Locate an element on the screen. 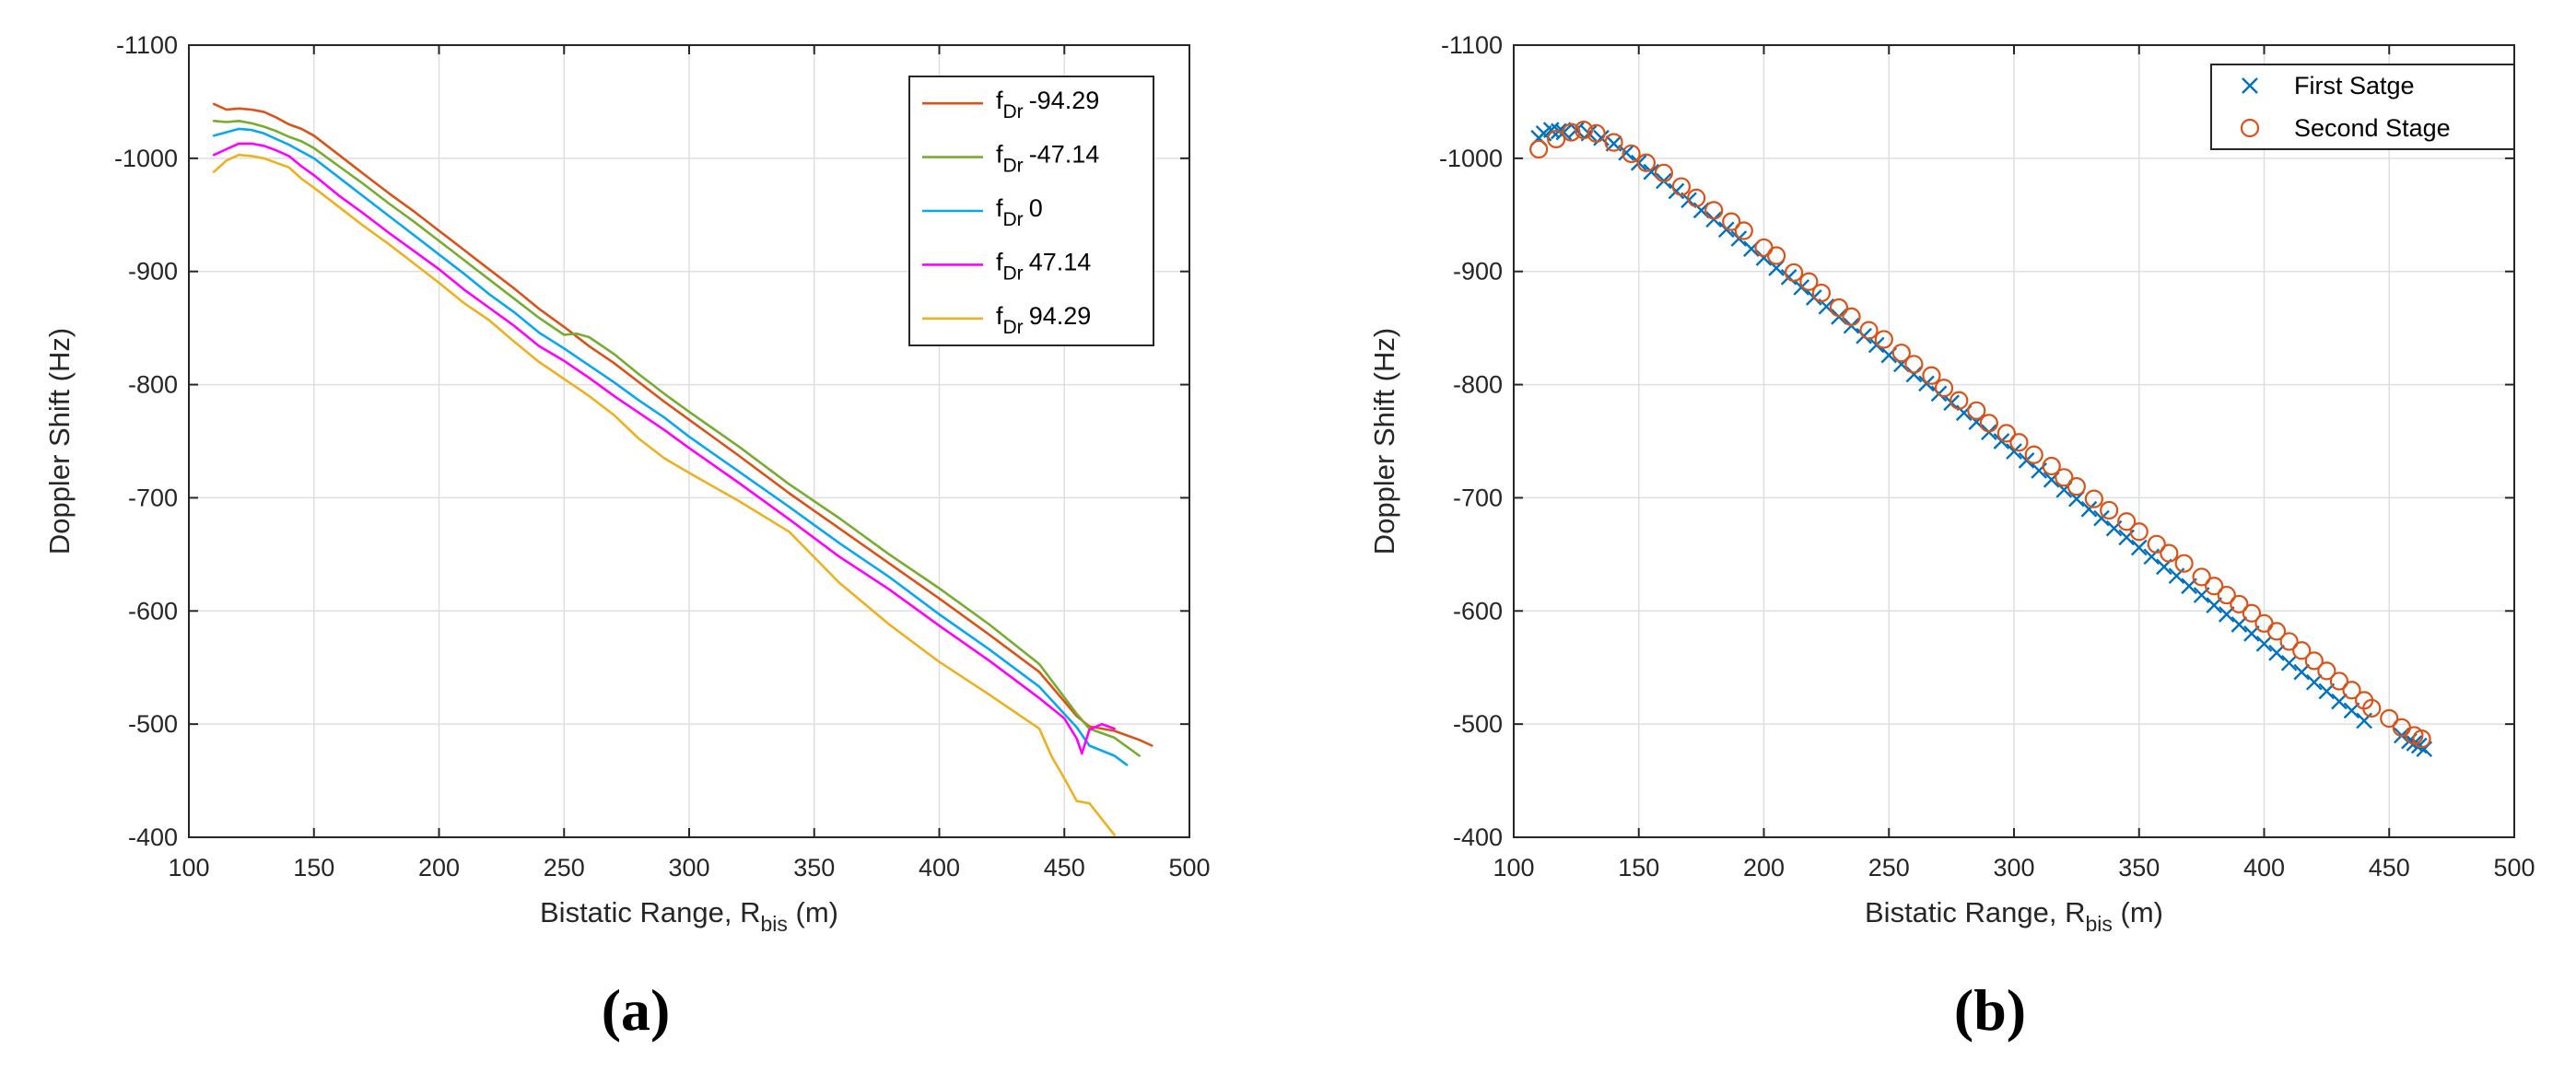  y-tick-label: -1100 is located at coordinates (147, 45).